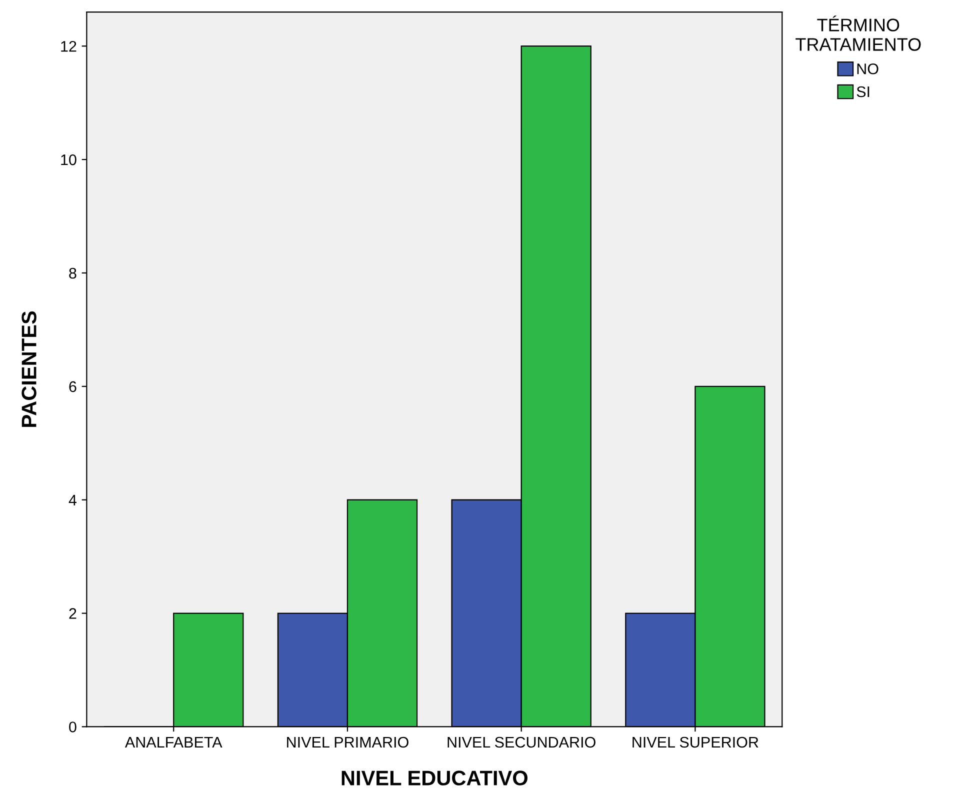  I want to click on y-tick-label: 4, so click(72, 500).